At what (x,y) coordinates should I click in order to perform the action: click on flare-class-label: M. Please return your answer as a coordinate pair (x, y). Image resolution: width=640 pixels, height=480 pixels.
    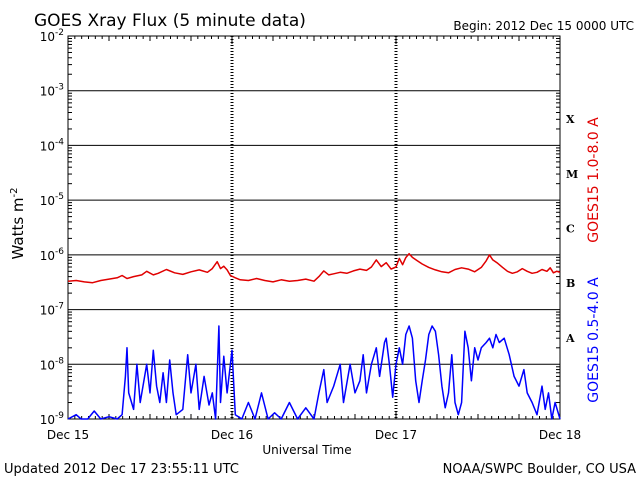
    Looking at the image, I should click on (572, 174).